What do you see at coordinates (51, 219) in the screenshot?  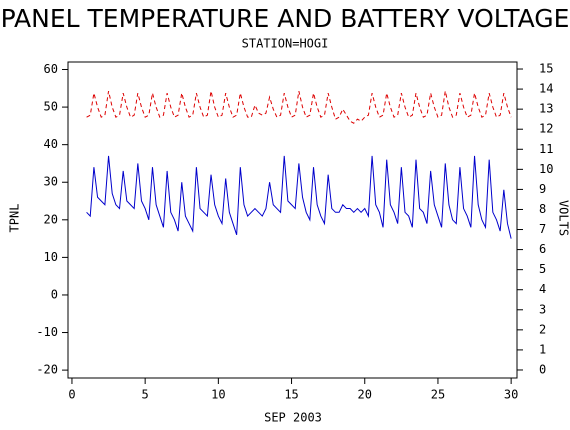 I see `y-tick-label: 20` at bounding box center [51, 219].